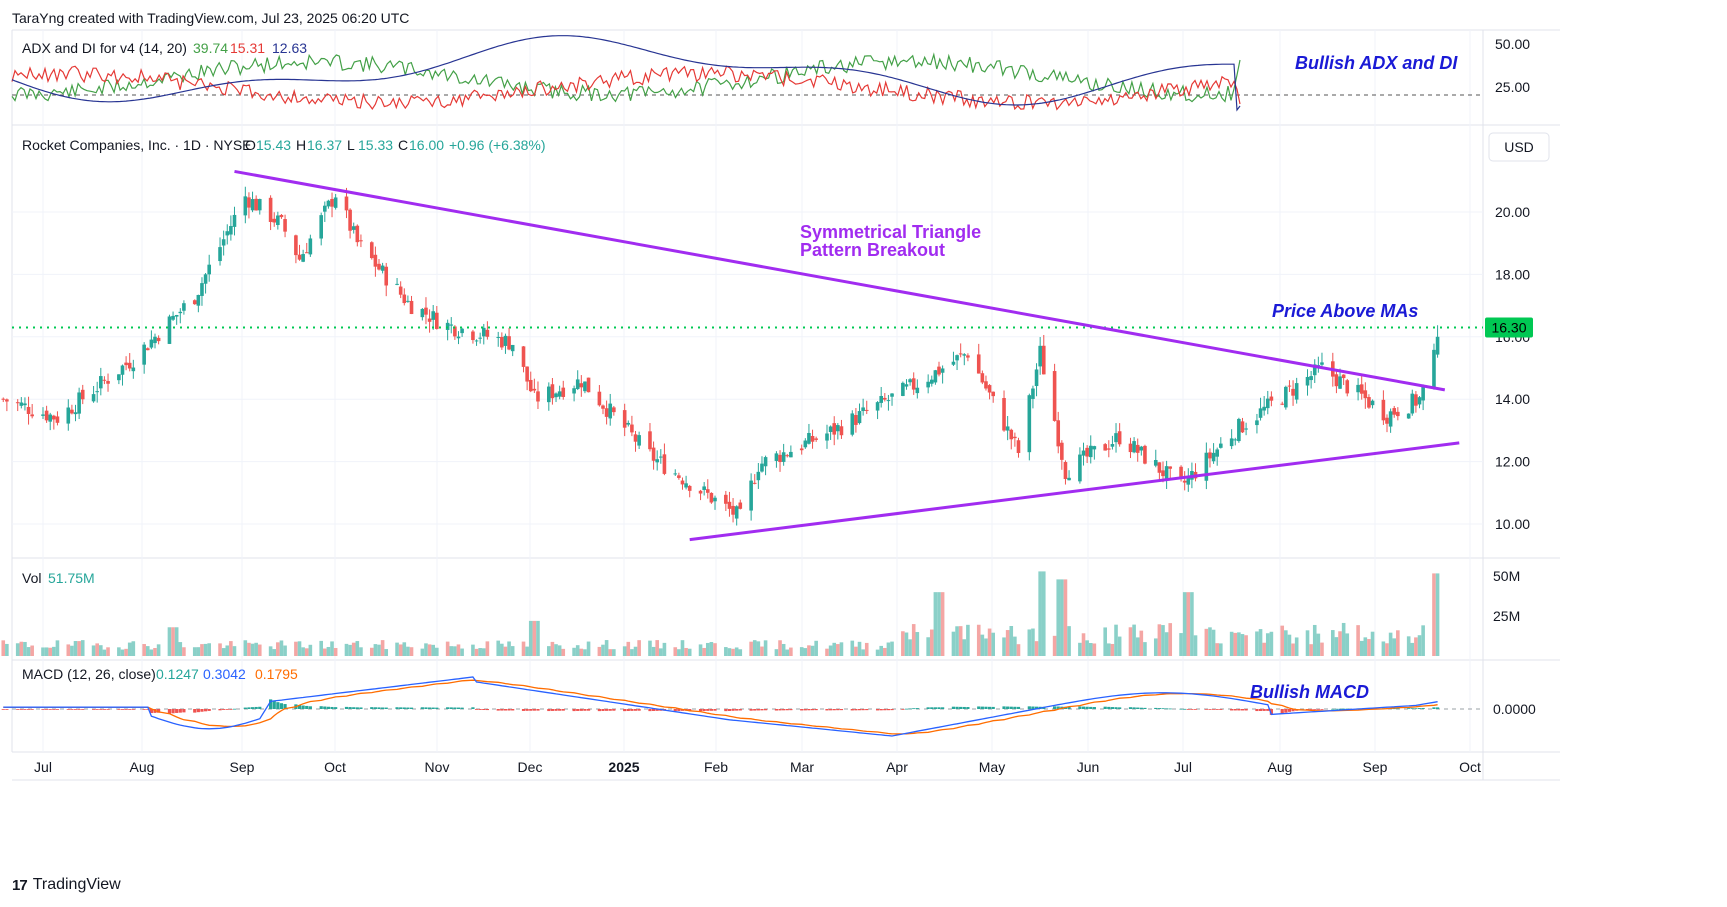  What do you see at coordinates (802, 767) in the screenshot?
I see `time-axis-label: Mar` at bounding box center [802, 767].